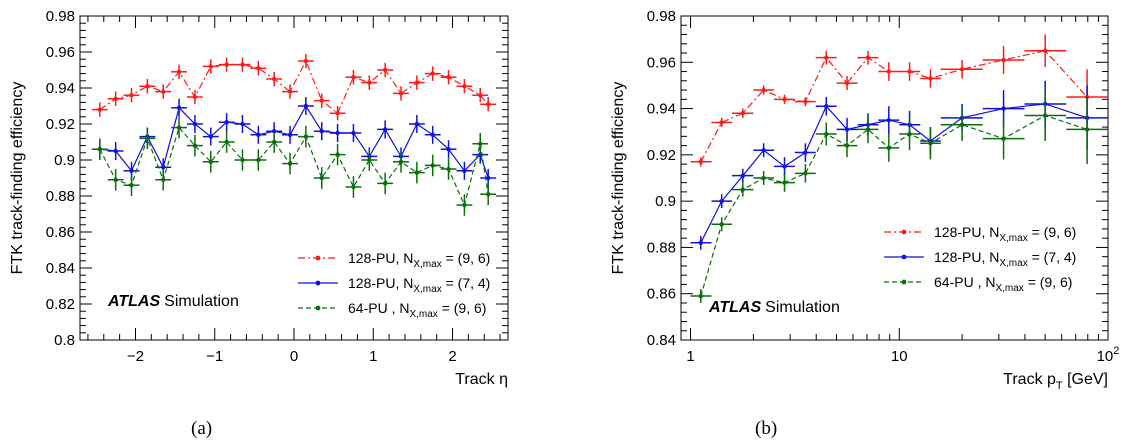 This screenshot has height=446, width=1126. What do you see at coordinates (1059, 386) in the screenshot?
I see `x-axis-title-subscript: T` at bounding box center [1059, 386].